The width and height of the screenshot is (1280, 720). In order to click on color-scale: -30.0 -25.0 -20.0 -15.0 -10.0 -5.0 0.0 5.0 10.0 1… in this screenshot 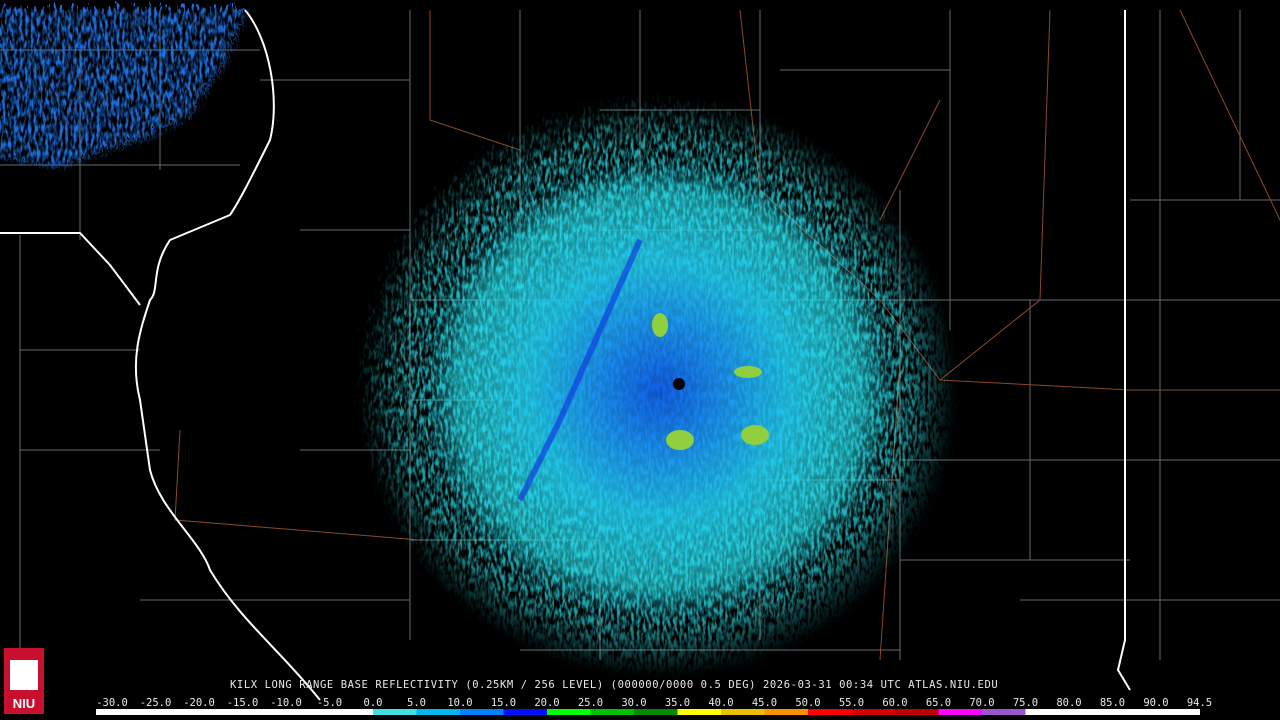, I will do `click(654, 706)`.